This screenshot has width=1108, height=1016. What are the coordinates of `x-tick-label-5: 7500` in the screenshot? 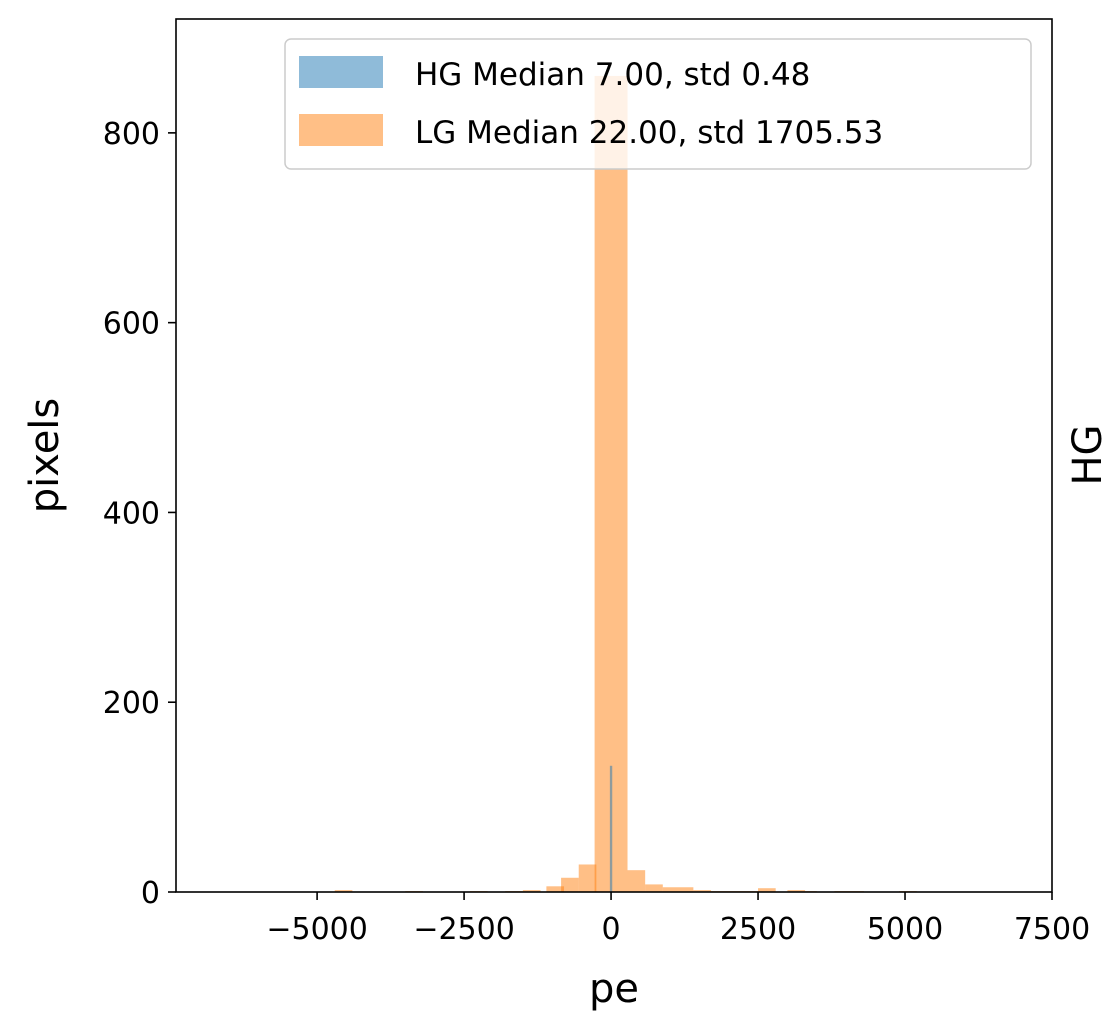 It's located at (1052, 929).